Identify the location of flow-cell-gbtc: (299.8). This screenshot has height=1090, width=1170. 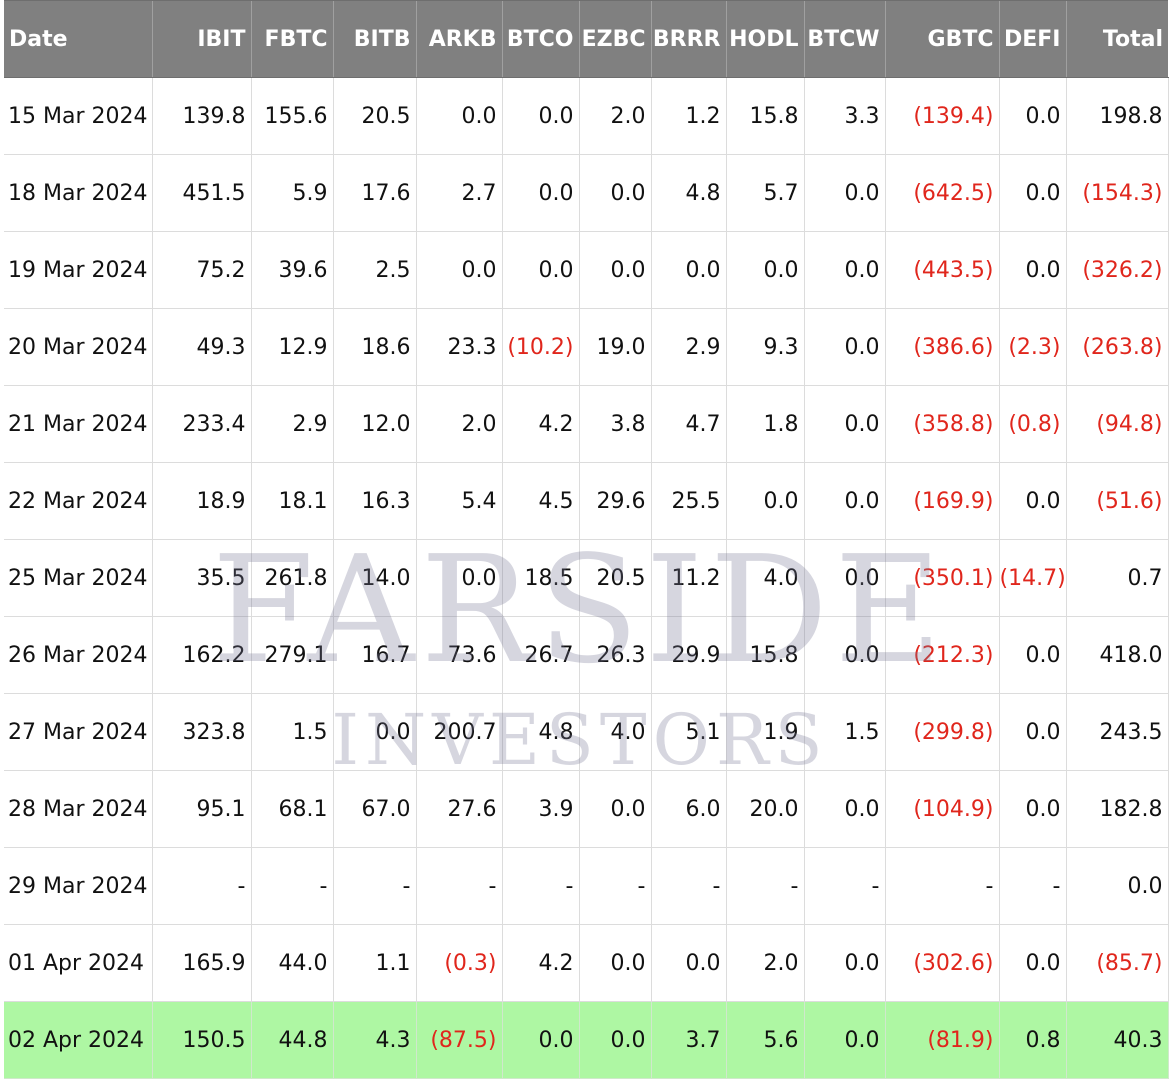
(942, 732).